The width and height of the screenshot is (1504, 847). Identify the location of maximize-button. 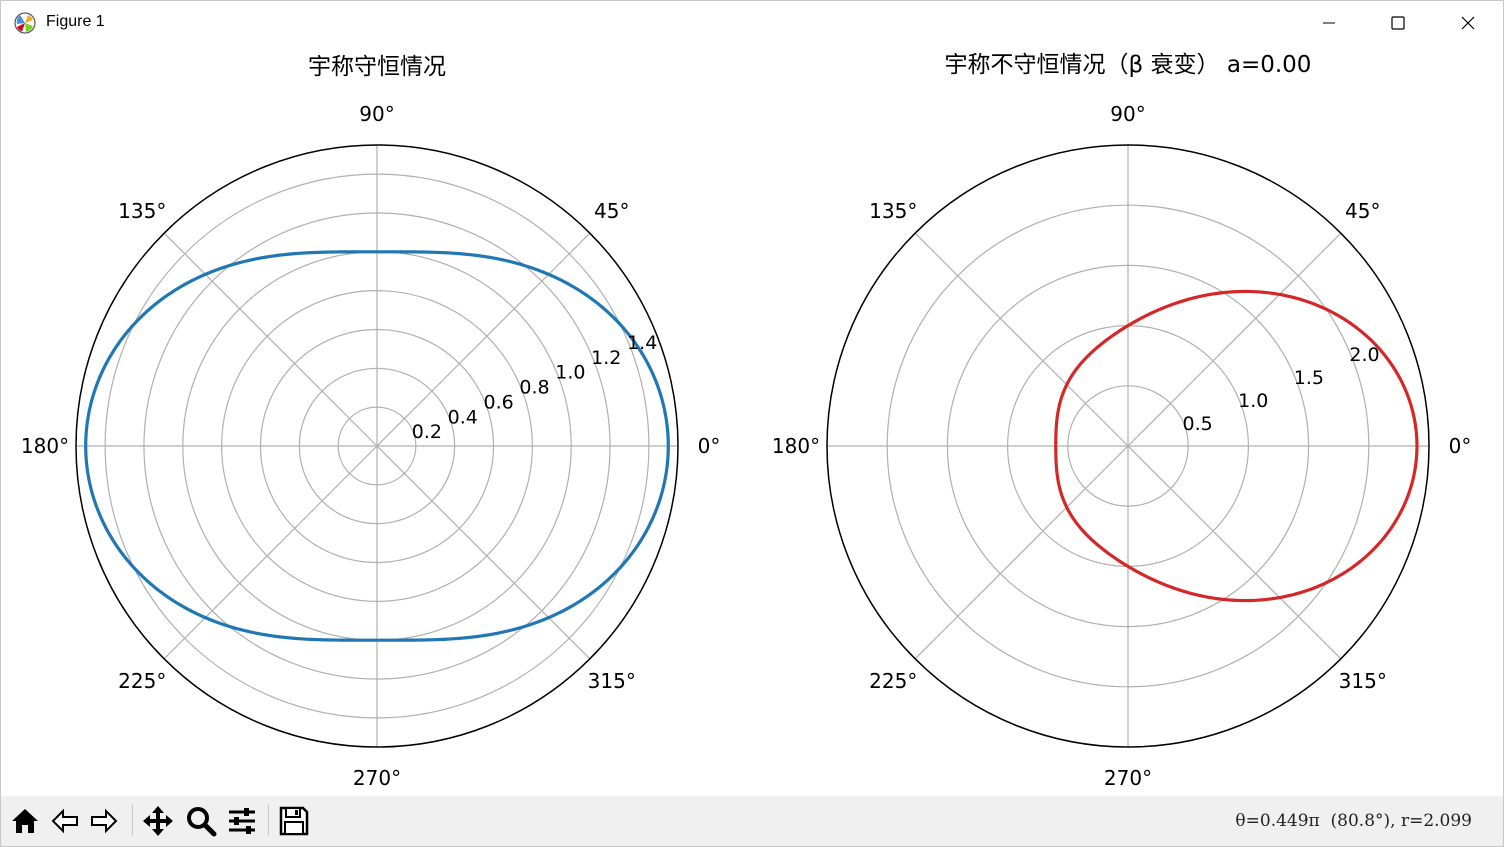
(1398, 23).